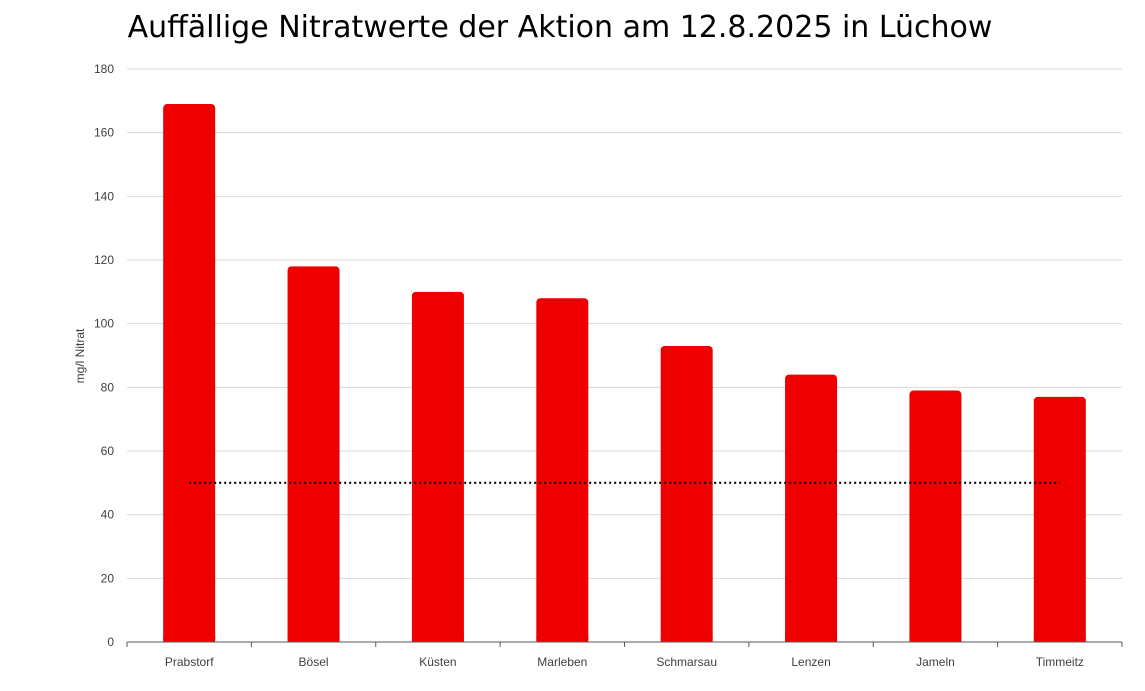 The image size is (1145, 691). I want to click on y-tick-label: 180, so click(104, 69).